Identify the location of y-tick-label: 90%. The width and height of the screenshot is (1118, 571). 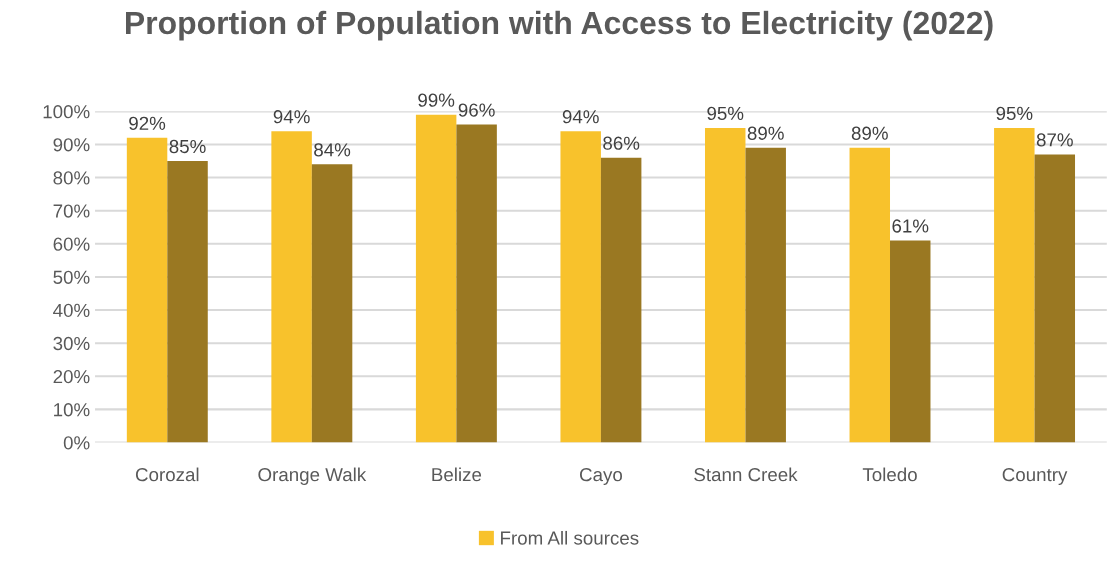
(71, 145).